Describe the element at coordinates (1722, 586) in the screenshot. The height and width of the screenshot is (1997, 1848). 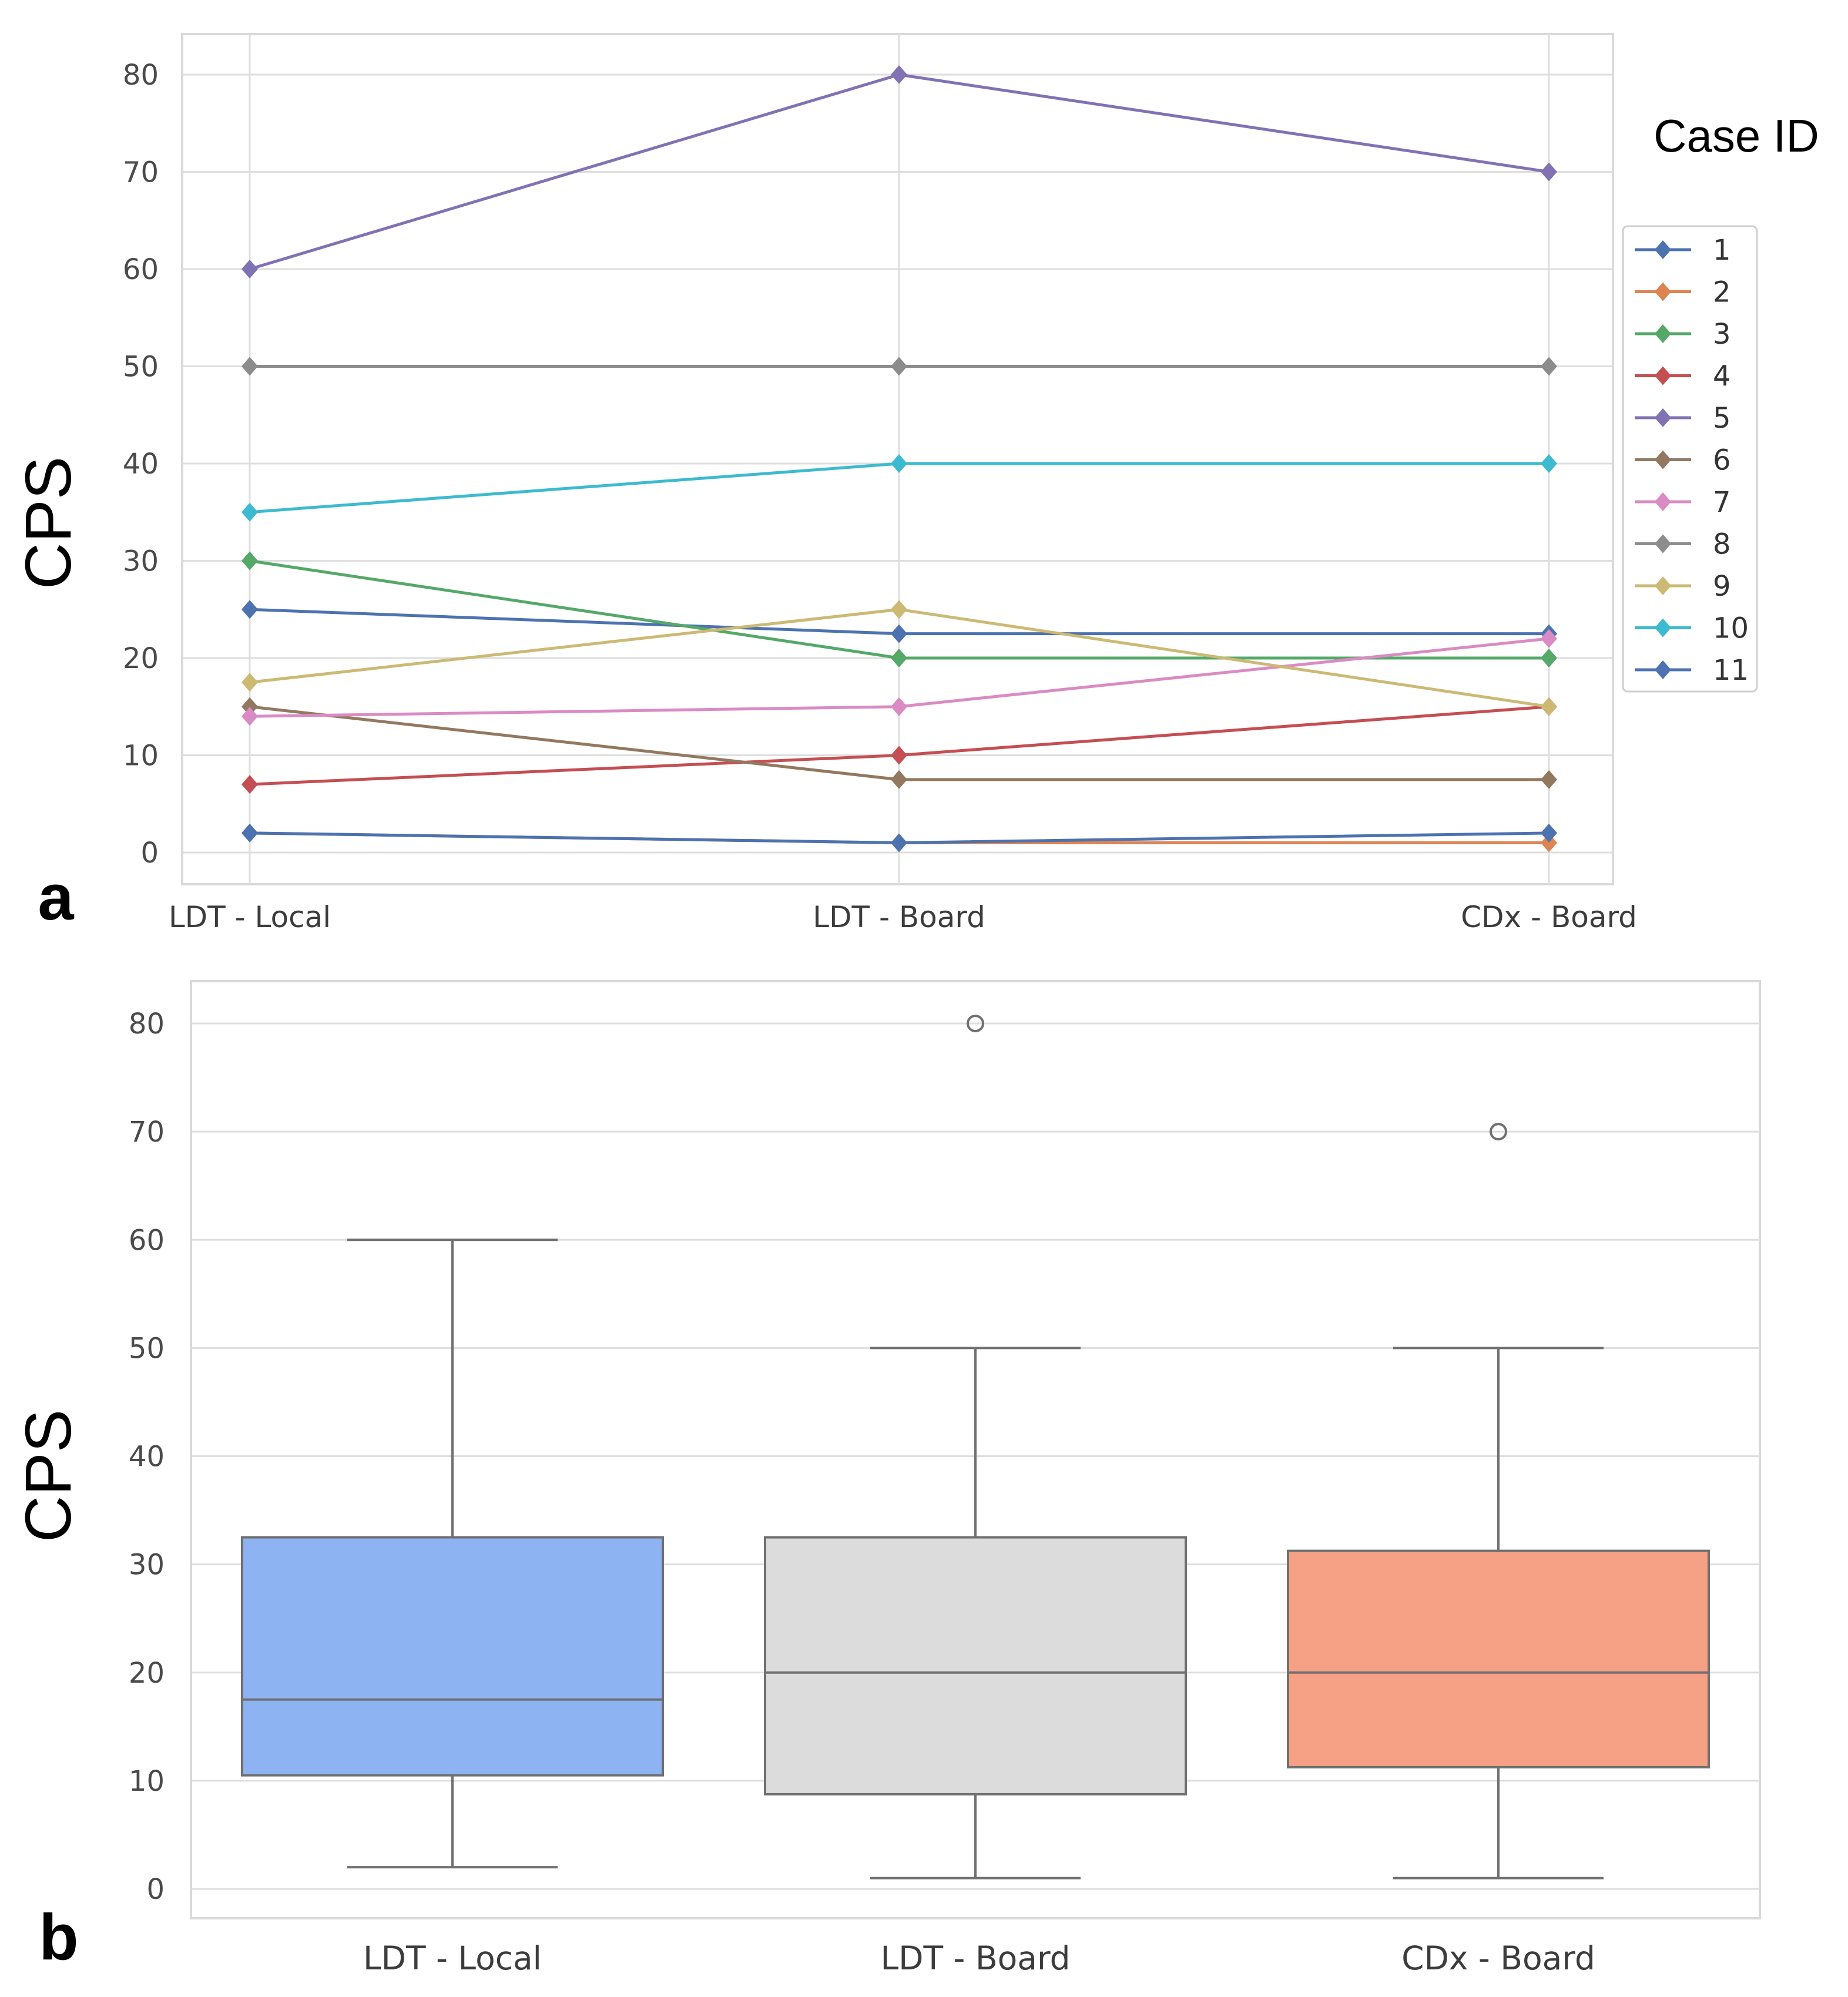
I see `legend-label: 9` at that location.